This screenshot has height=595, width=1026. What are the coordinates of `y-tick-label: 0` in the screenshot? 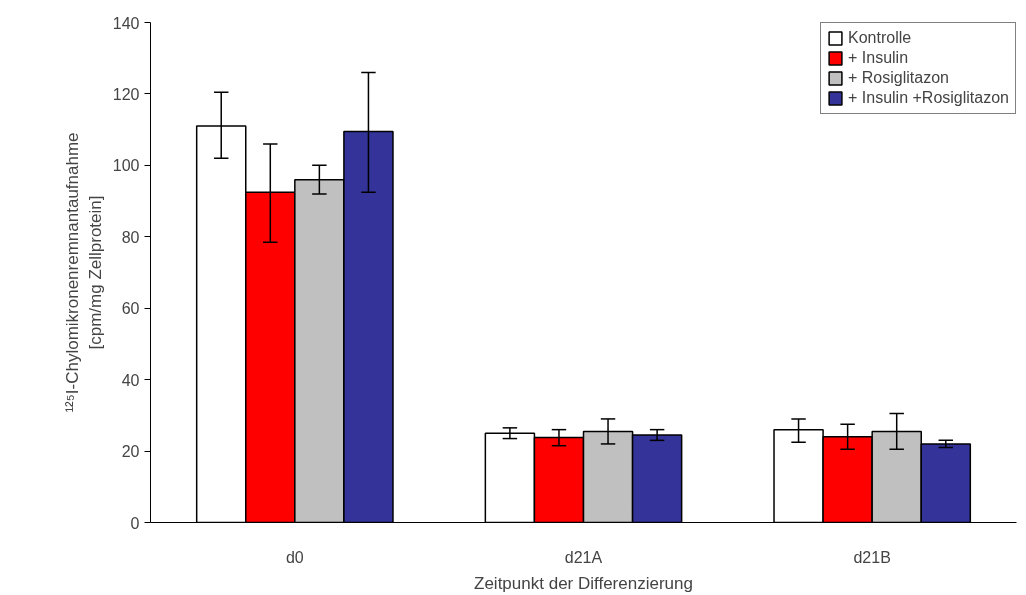 It's located at (135, 523).